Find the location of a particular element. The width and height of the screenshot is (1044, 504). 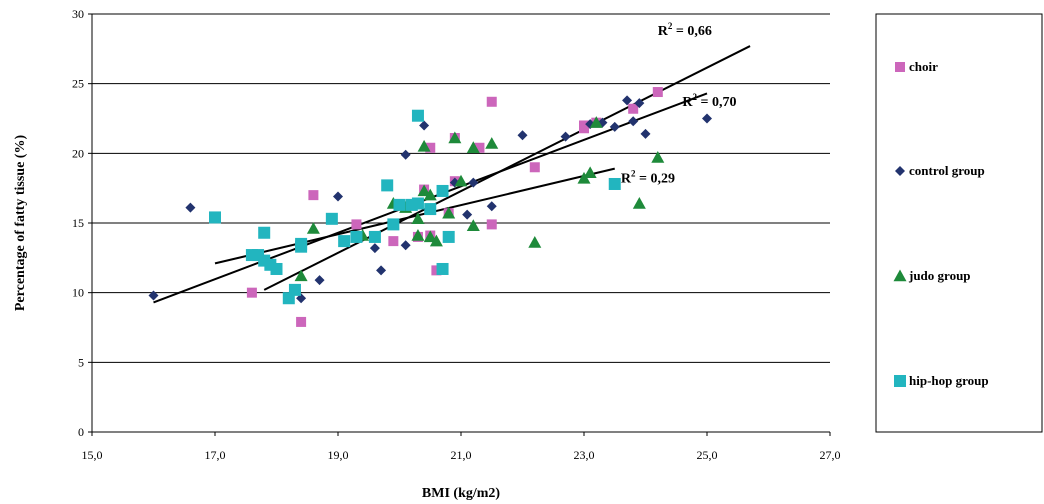

r2-label: R2 = 0,29 is located at coordinates (648, 178).